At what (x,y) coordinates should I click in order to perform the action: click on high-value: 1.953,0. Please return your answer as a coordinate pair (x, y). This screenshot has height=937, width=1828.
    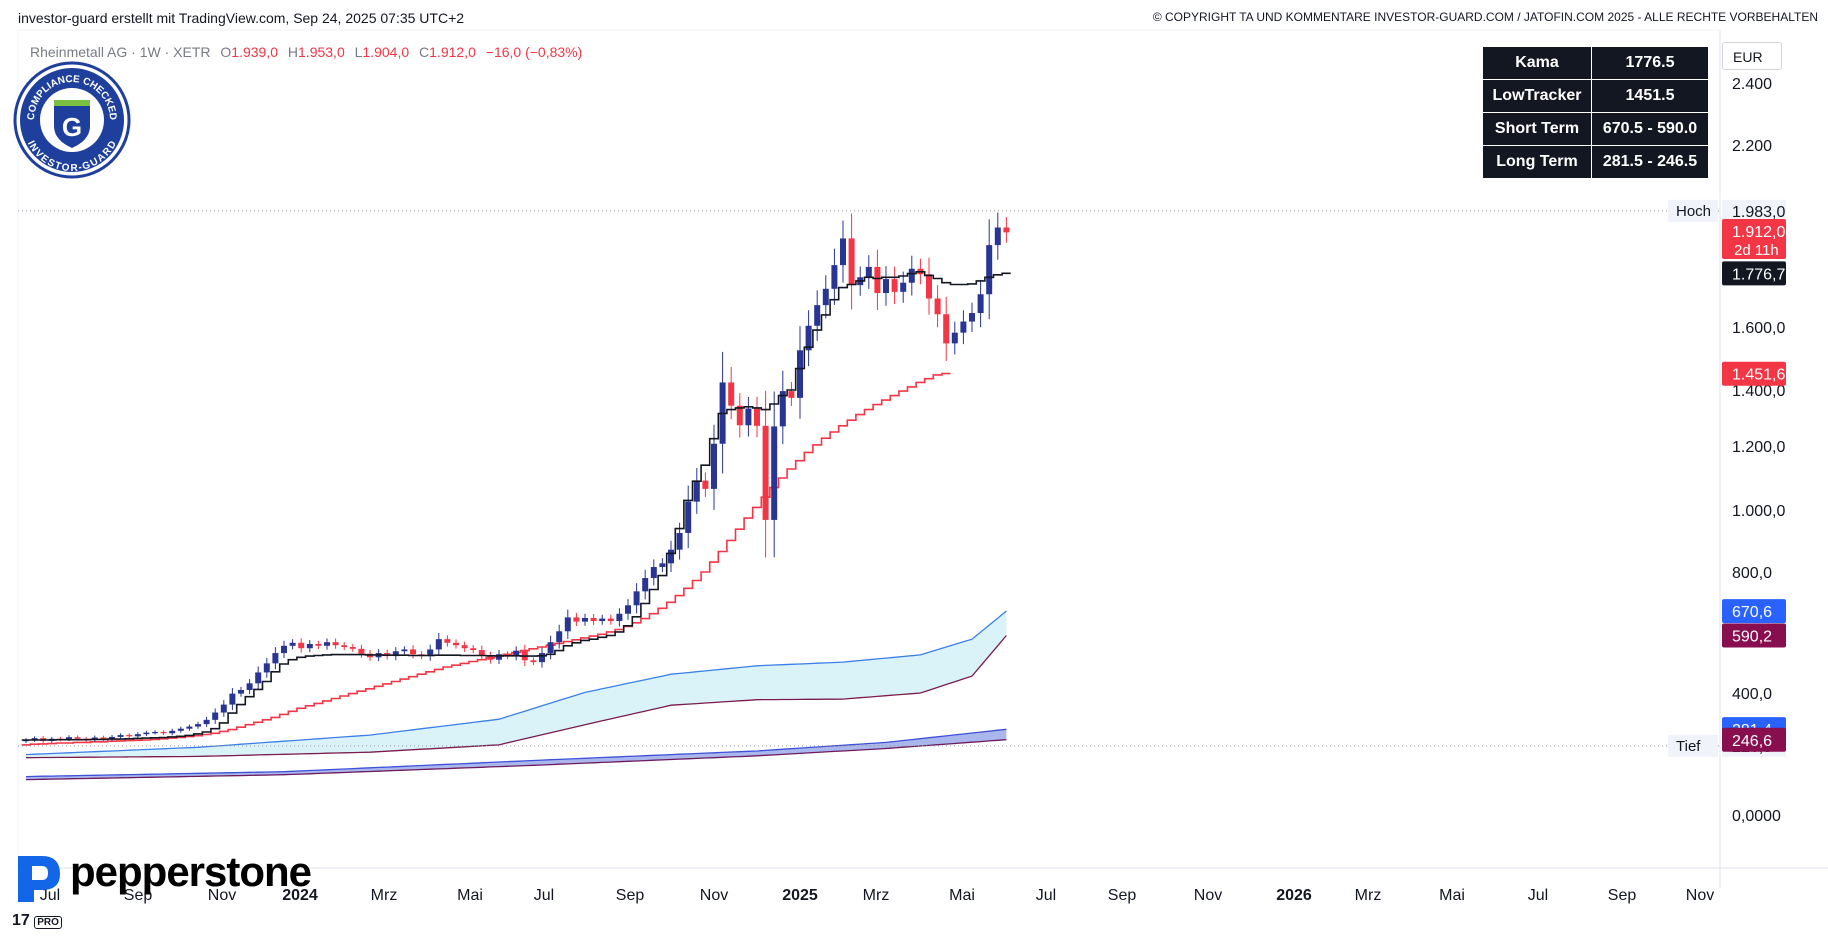
    Looking at the image, I should click on (321, 52).